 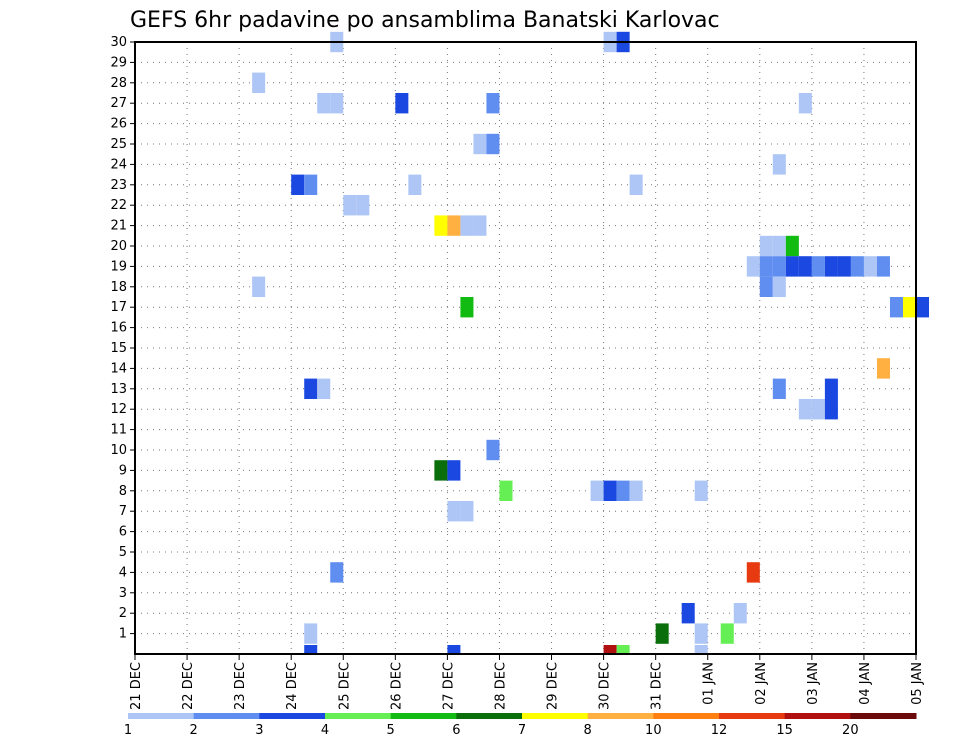 What do you see at coordinates (448, 686) in the screenshot?
I see `x-tick-label: 27 DEC` at bounding box center [448, 686].